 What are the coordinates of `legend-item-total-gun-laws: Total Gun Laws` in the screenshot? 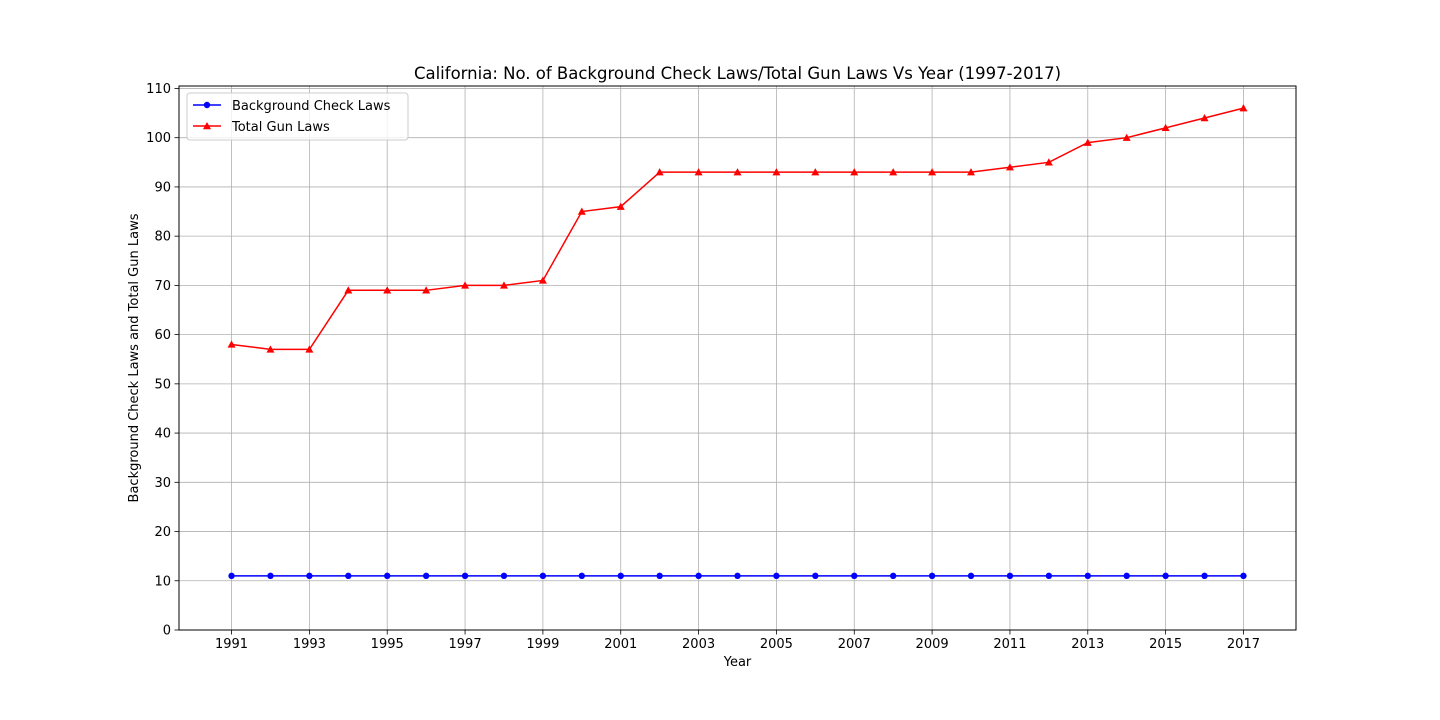 It's located at (261, 127).